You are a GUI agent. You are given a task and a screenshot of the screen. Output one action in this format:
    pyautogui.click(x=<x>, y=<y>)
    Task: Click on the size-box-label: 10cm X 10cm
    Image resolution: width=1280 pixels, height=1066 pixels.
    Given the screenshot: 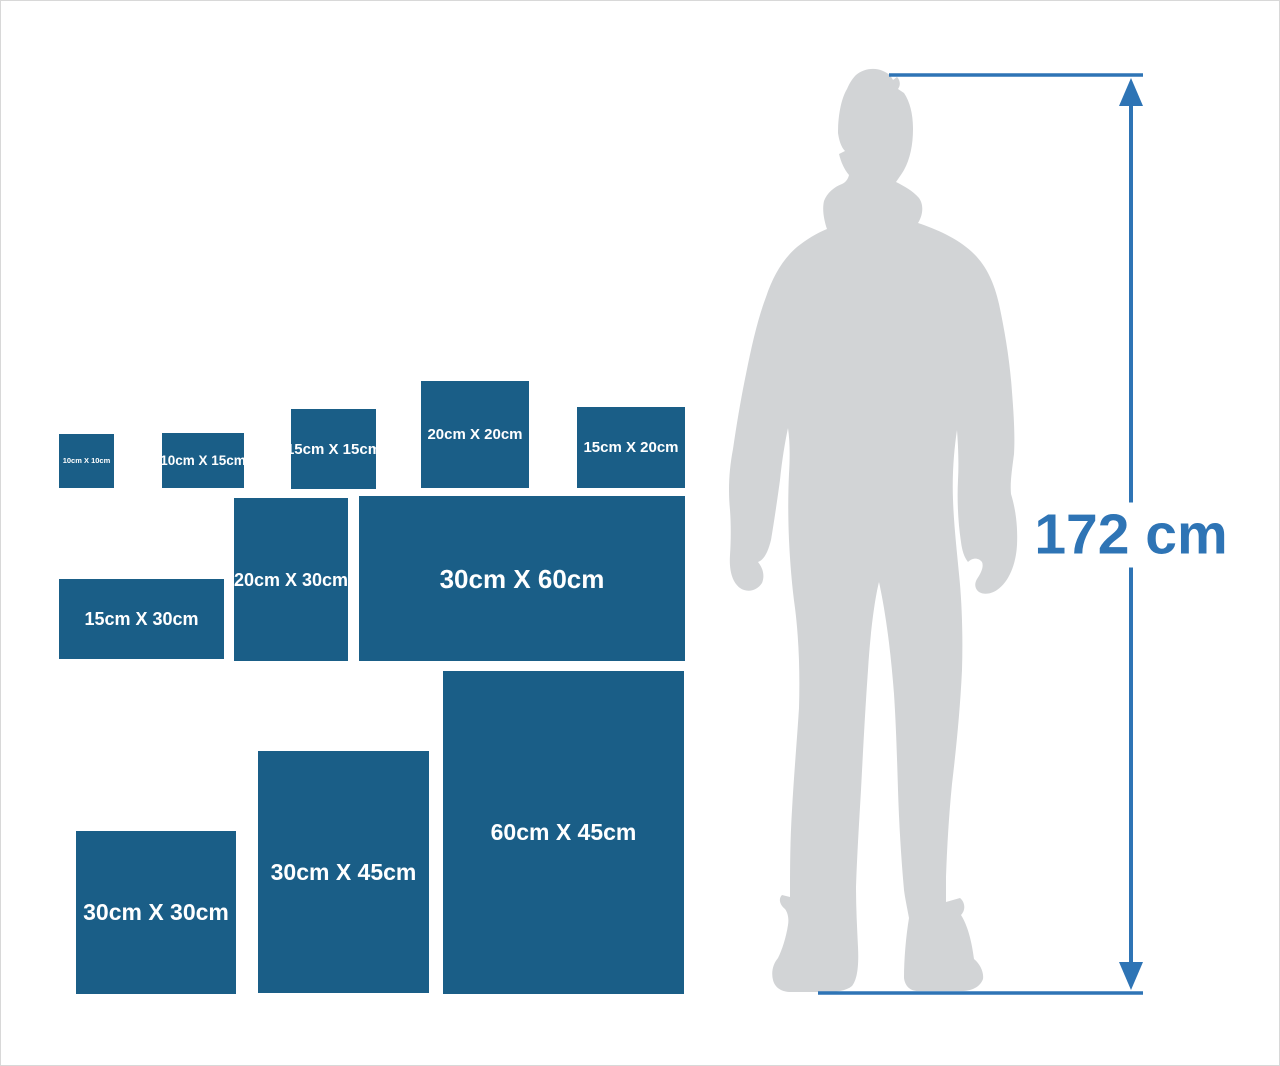 What is the action you would take?
    pyautogui.click(x=86, y=461)
    